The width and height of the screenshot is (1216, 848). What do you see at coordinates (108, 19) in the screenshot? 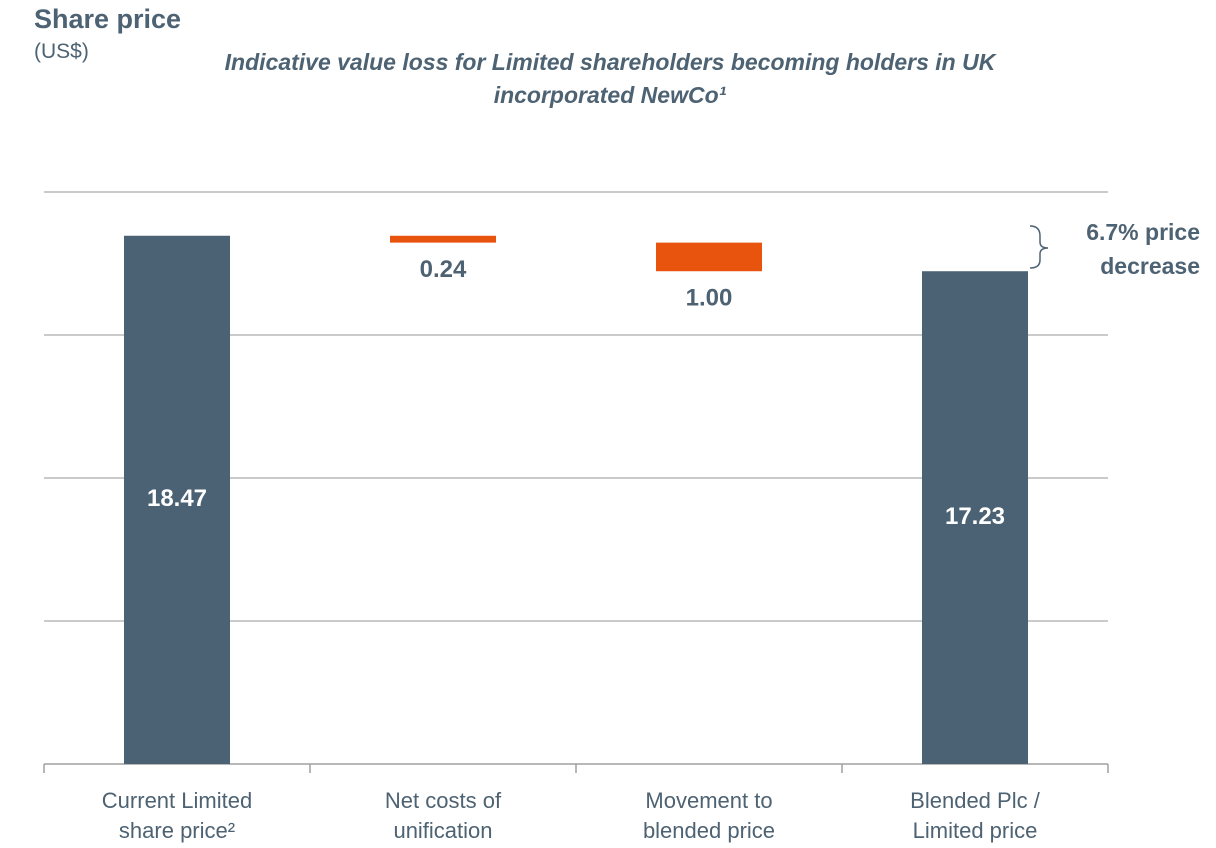
I see `title: Share price` at bounding box center [108, 19].